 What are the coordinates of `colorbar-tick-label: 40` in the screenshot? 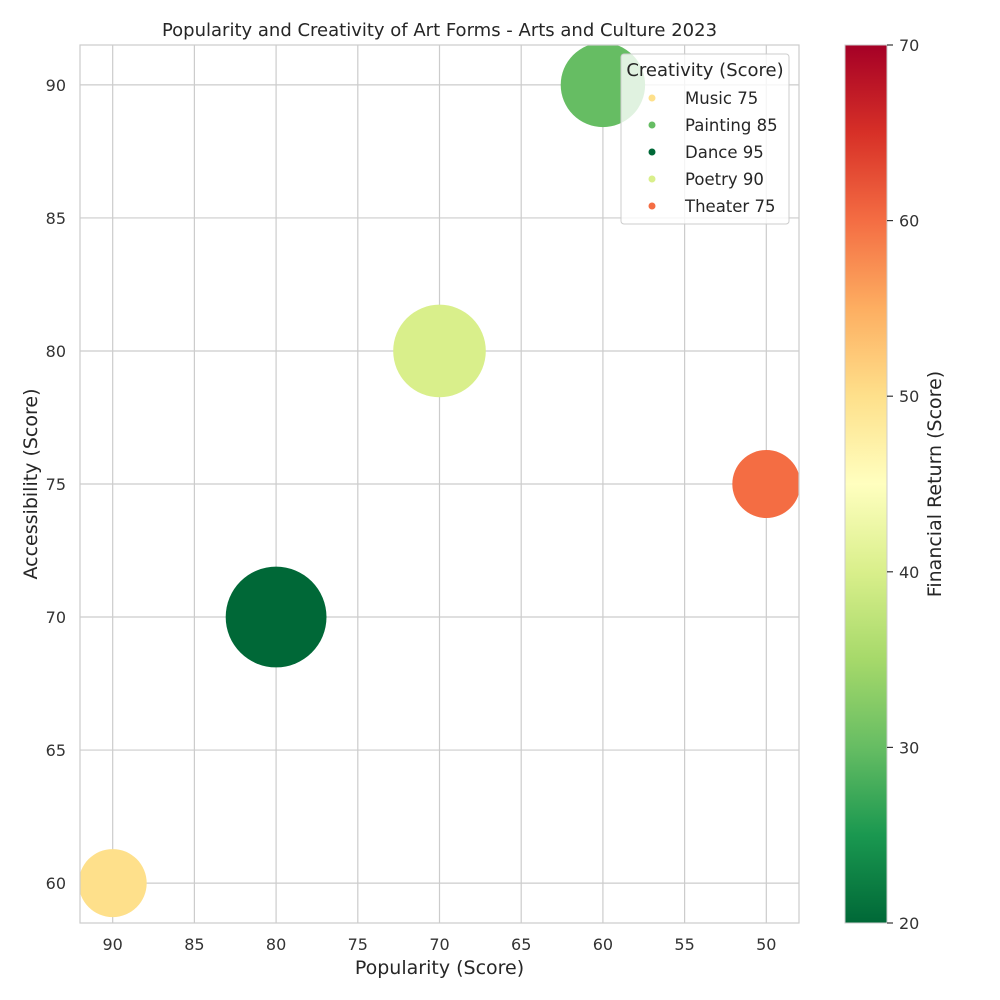 It's located at (909, 572).